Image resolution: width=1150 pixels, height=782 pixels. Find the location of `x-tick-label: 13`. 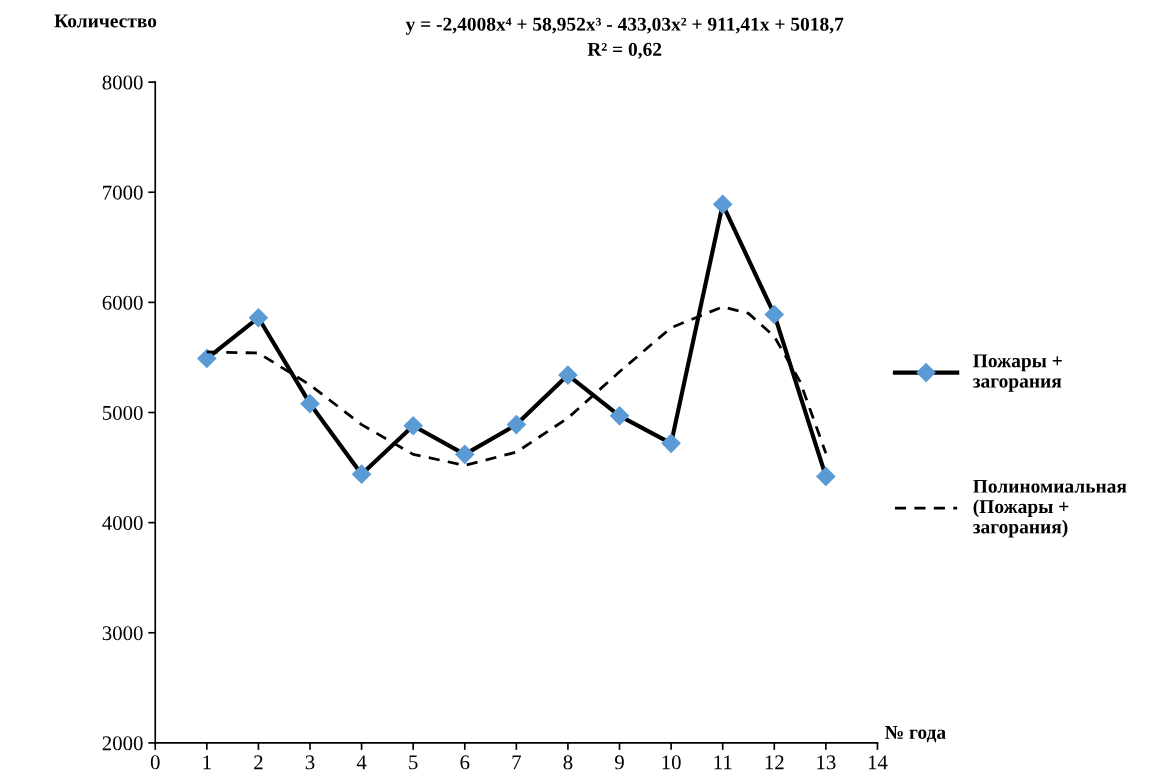

x-tick-label: 13 is located at coordinates (826, 762).